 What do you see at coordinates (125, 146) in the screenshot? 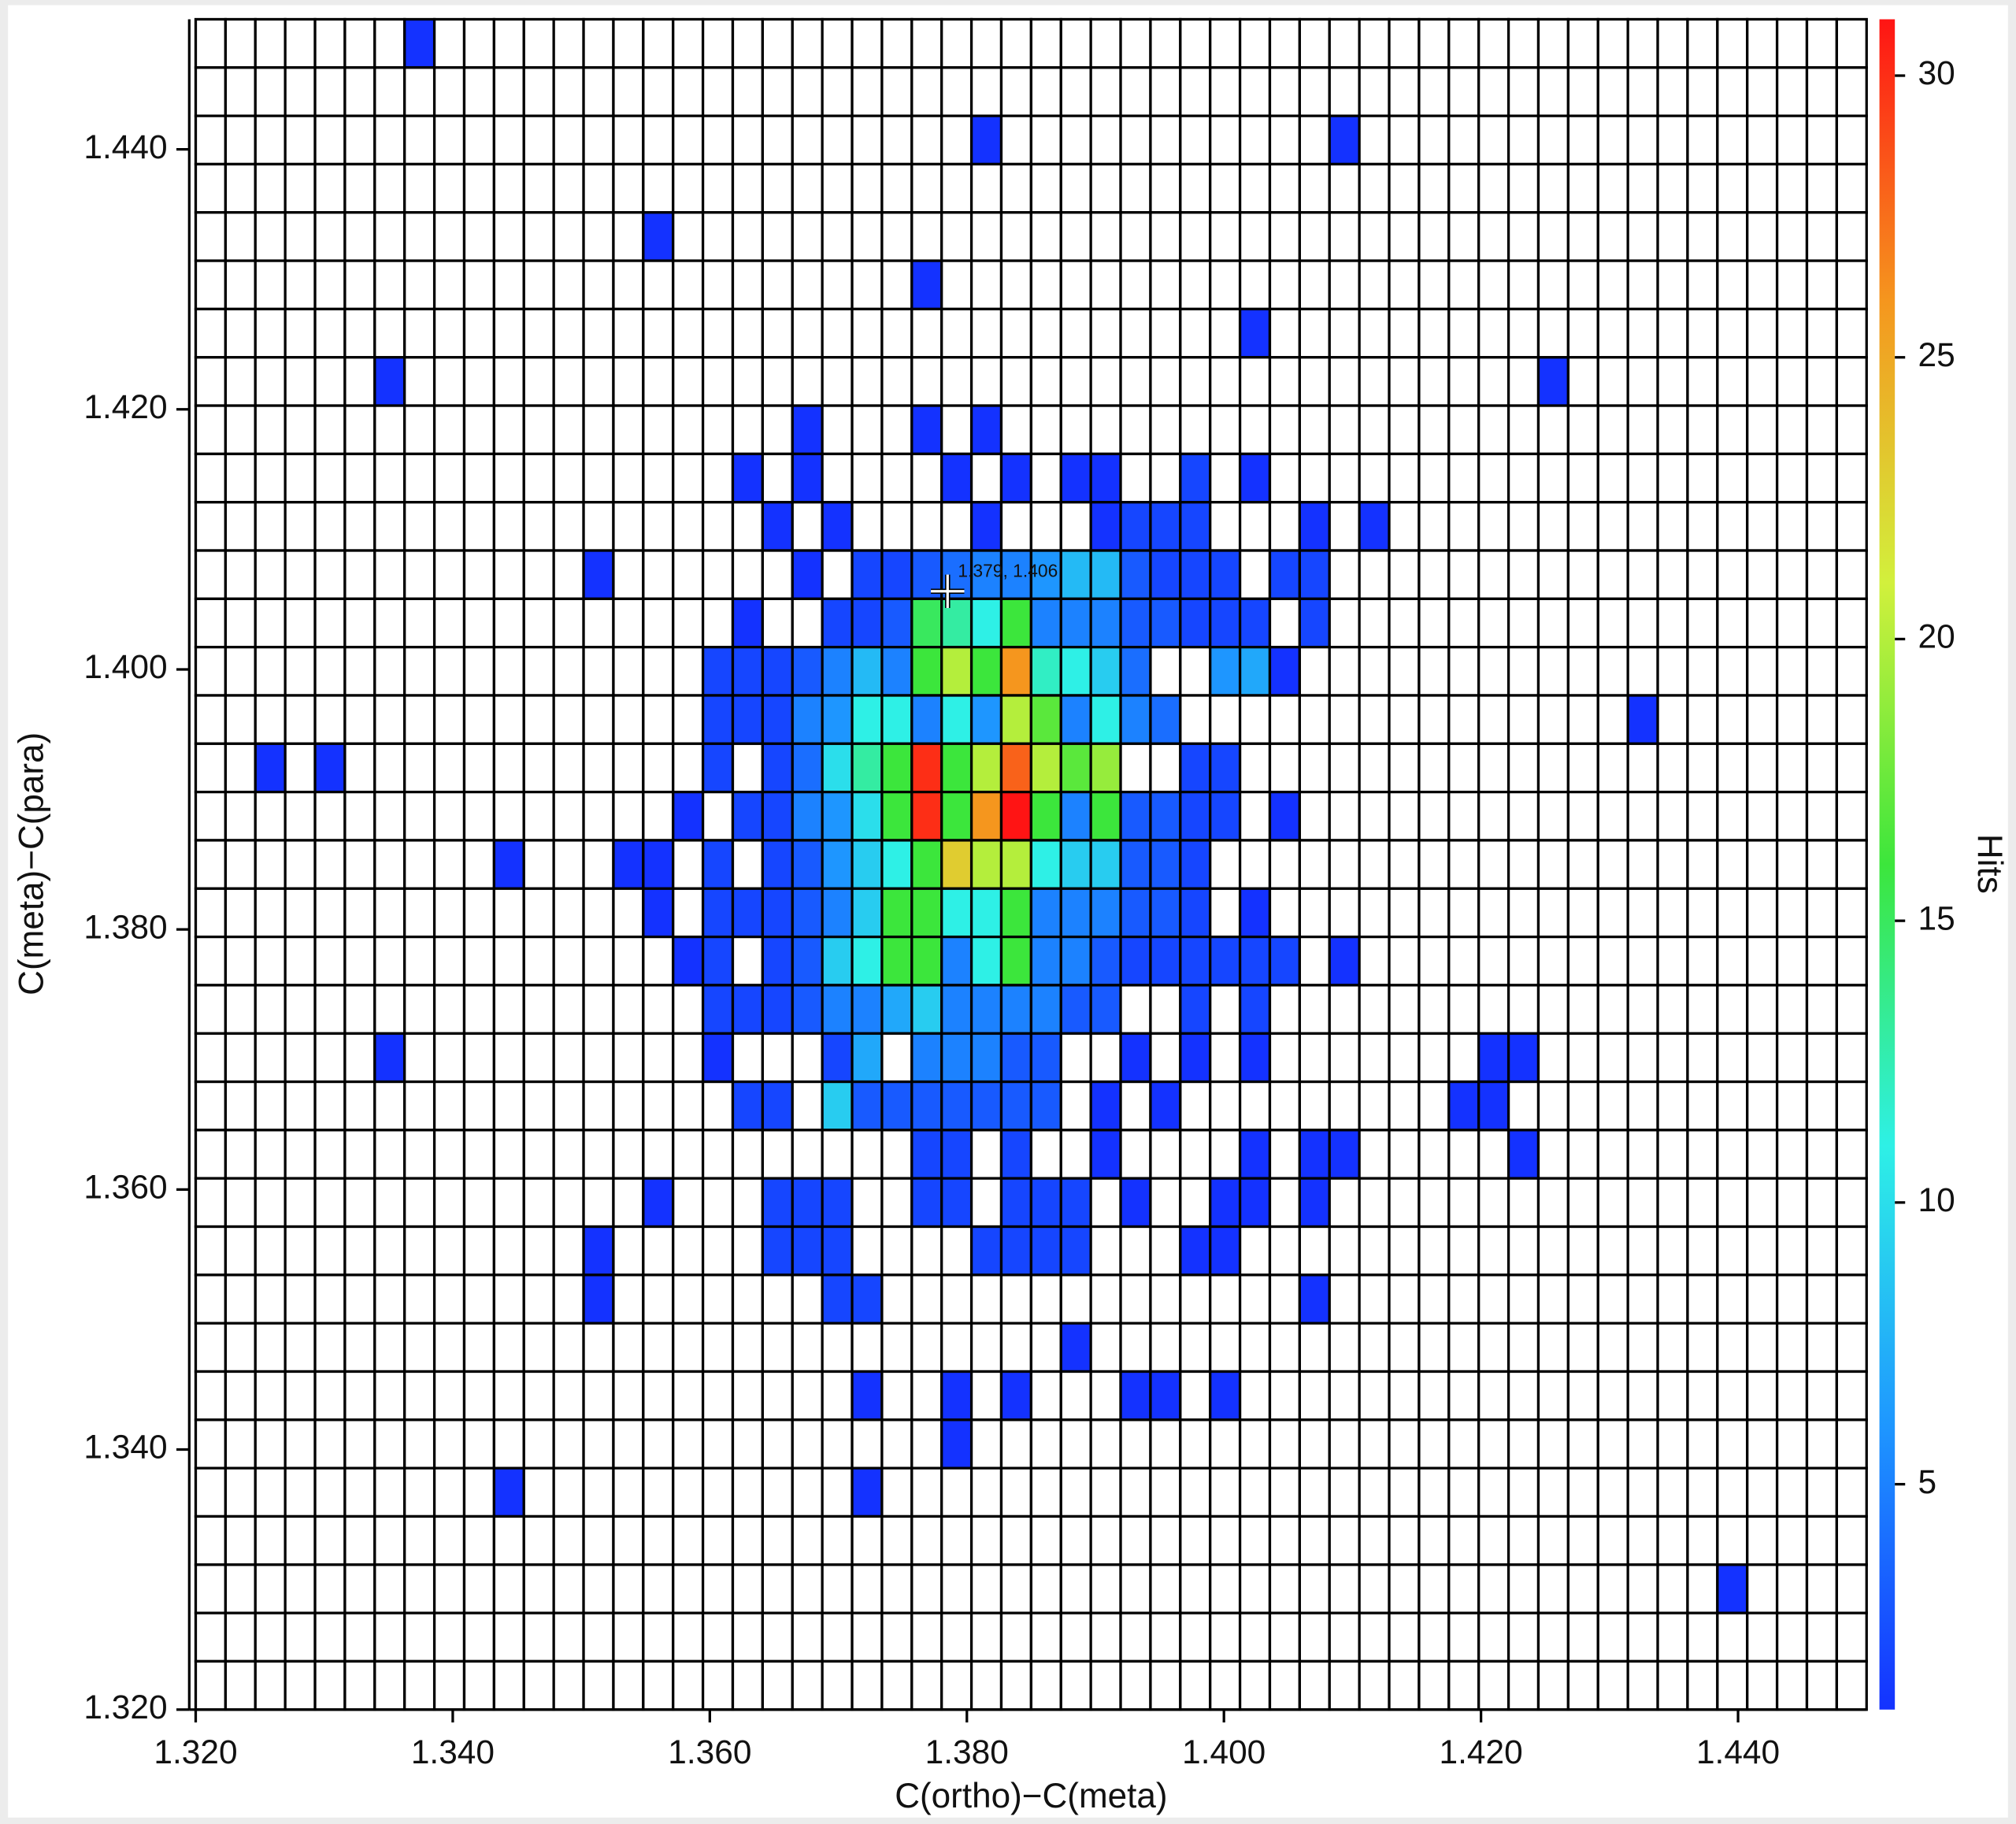
I see `y-tick-label: 1.440` at bounding box center [125, 146].